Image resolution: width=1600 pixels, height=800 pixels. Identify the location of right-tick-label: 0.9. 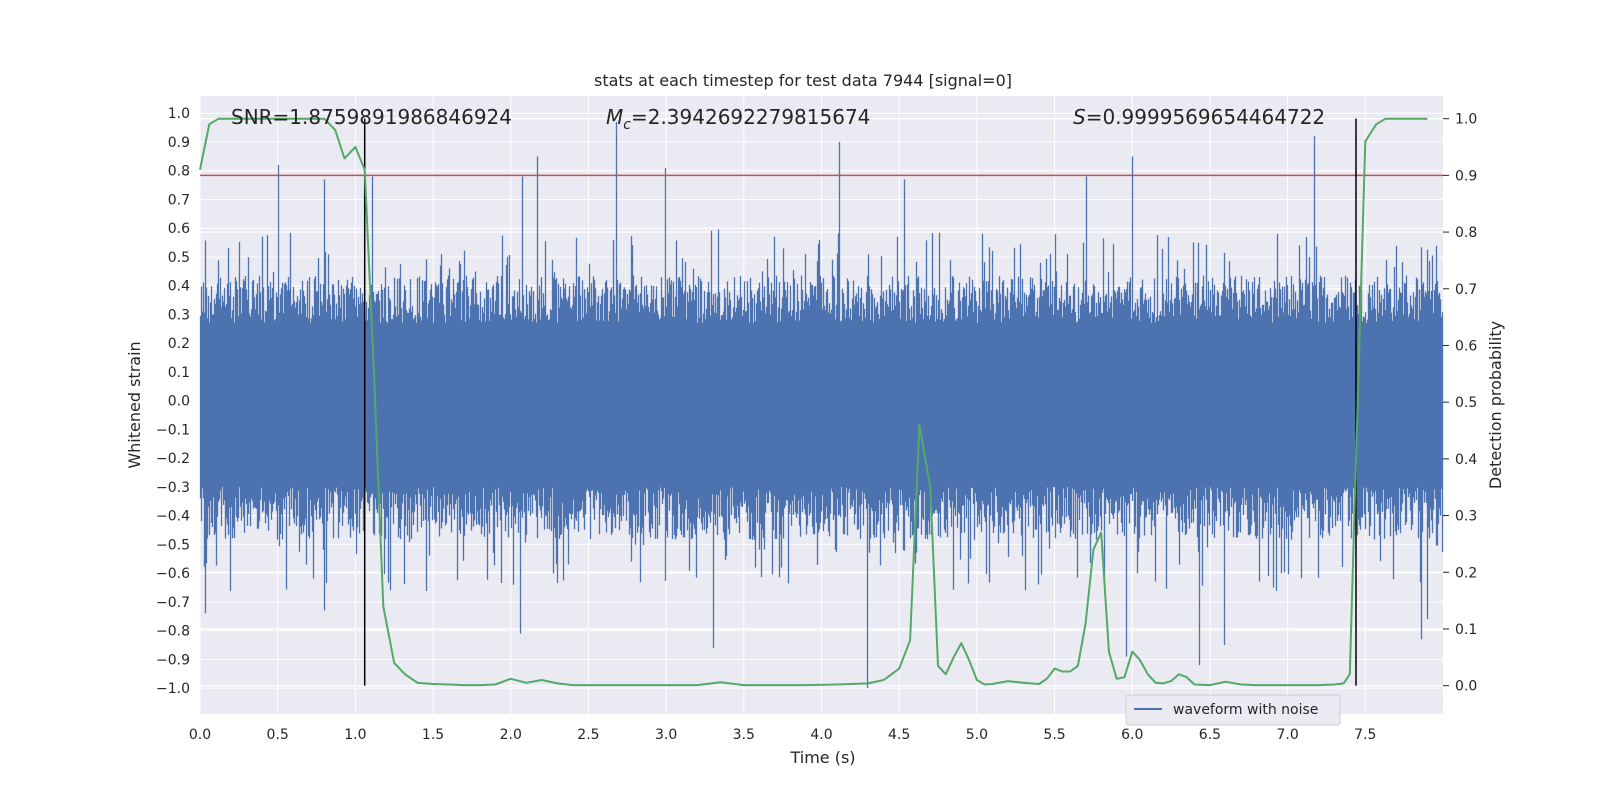
(1466, 176).